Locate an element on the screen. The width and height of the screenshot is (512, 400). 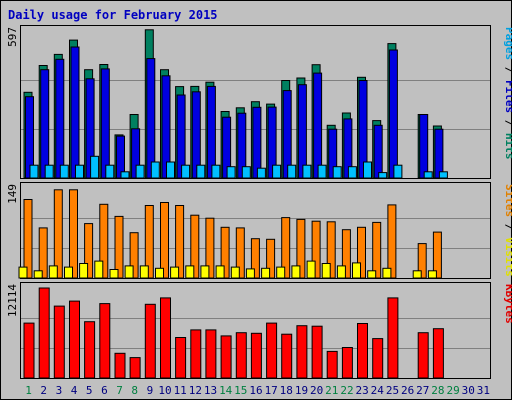
bar-kbytes-kbytes-day8 is located at coordinates (135, 368).